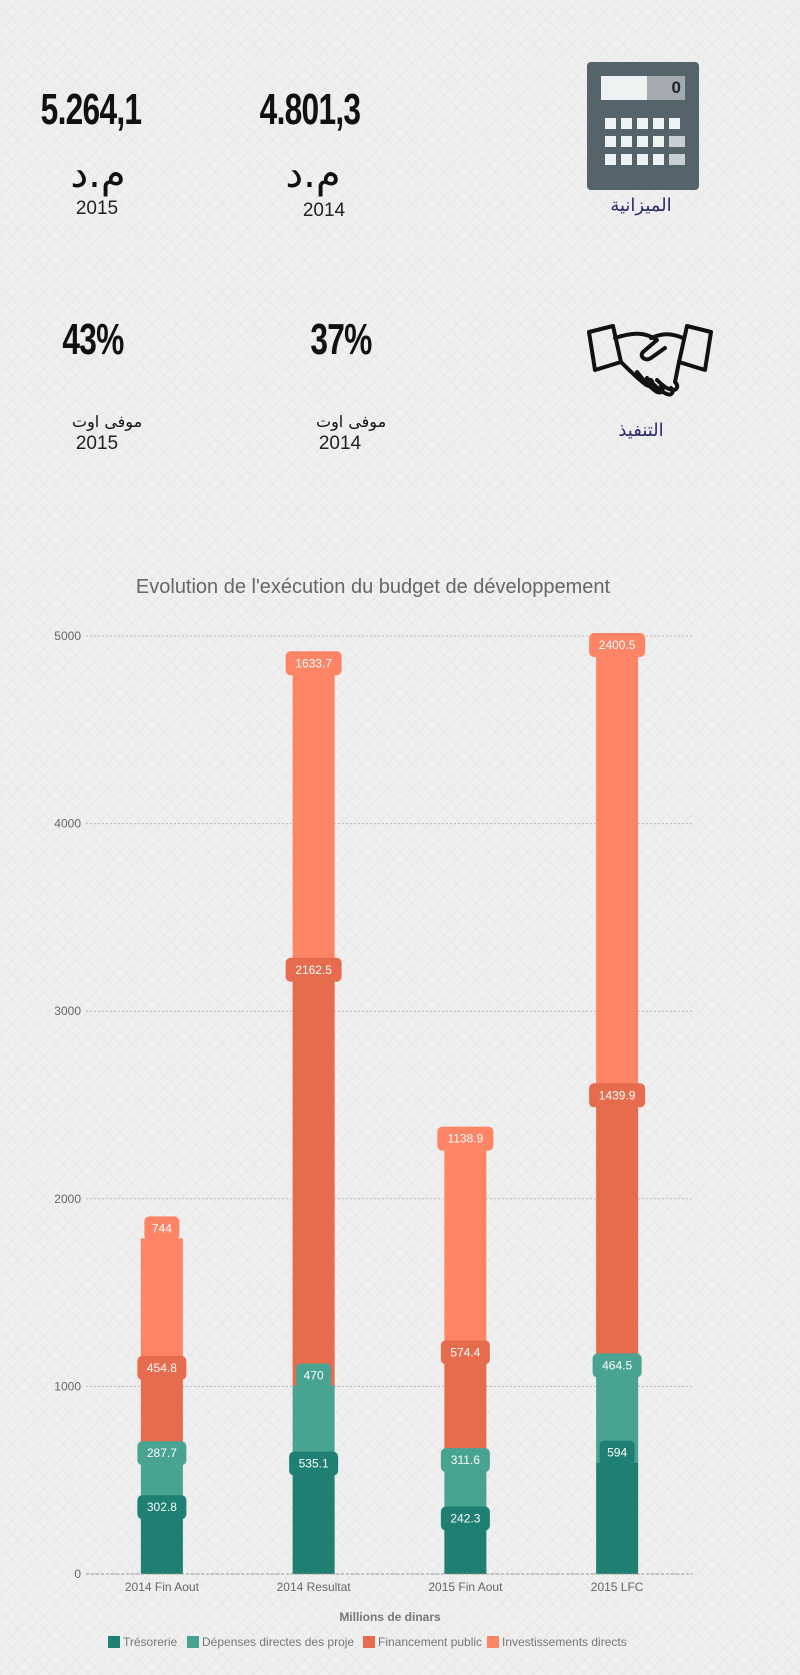 The height and width of the screenshot is (1675, 800). Describe the element at coordinates (314, 1375) in the screenshot. I see `svg-text: 470` at that location.